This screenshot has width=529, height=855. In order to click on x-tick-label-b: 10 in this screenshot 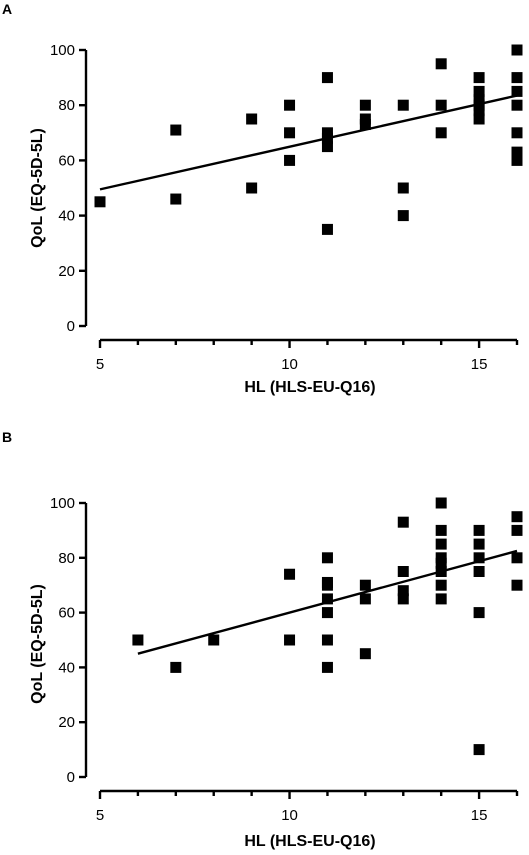, I will do `click(289, 815)`.